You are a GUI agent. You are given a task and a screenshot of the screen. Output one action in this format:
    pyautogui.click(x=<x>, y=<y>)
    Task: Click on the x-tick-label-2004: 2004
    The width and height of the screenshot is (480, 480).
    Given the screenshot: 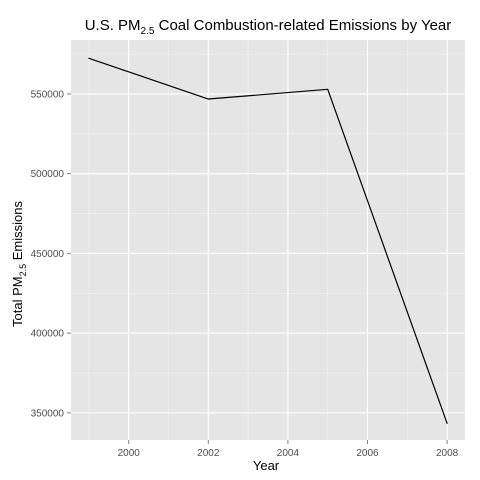 What is the action you would take?
    pyautogui.click(x=288, y=453)
    